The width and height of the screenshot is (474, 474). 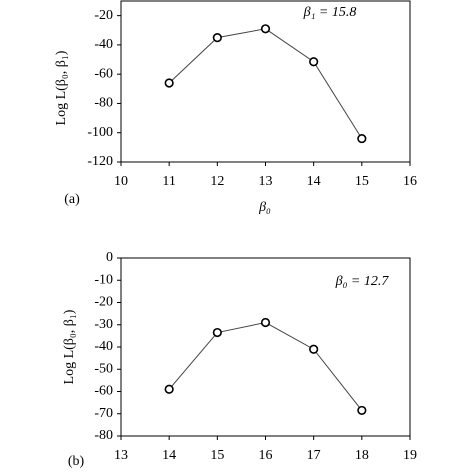 I want to click on x-tick-label: 19, so click(x=410, y=455).